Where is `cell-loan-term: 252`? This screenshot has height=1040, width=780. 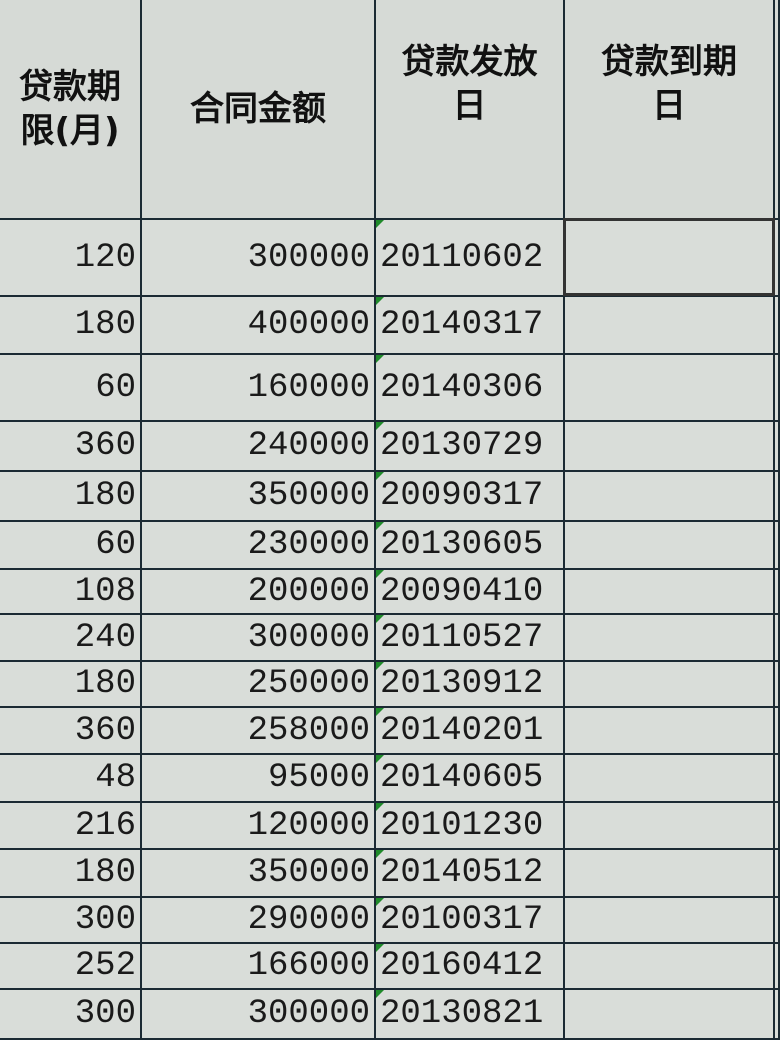 cell-loan-term: 252 is located at coordinates (71, 966).